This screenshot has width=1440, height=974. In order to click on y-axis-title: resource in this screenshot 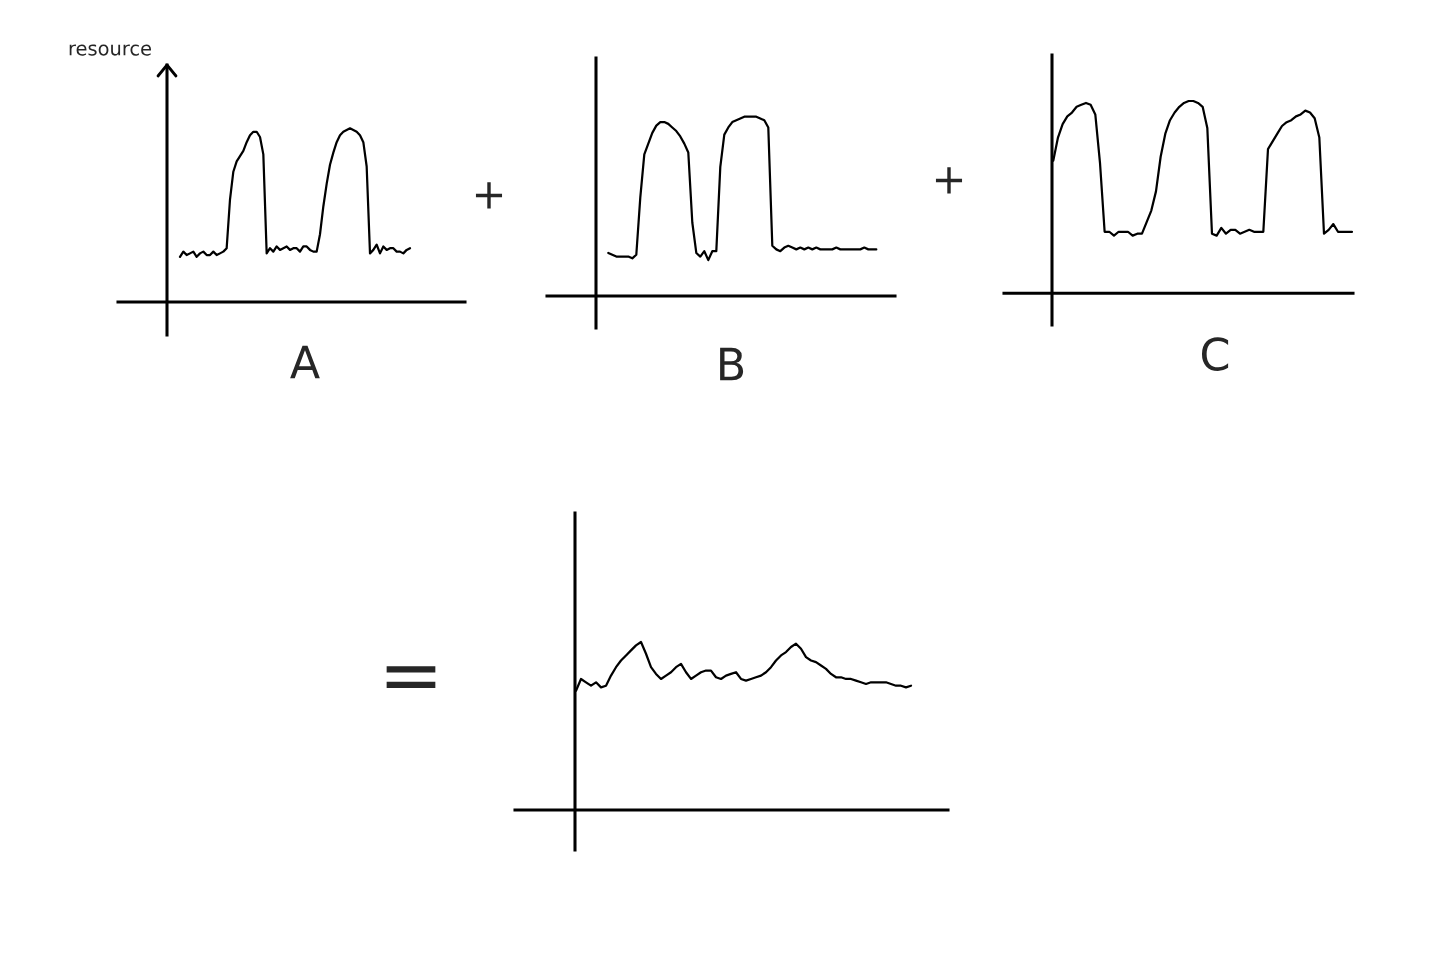, I will do `click(110, 50)`.